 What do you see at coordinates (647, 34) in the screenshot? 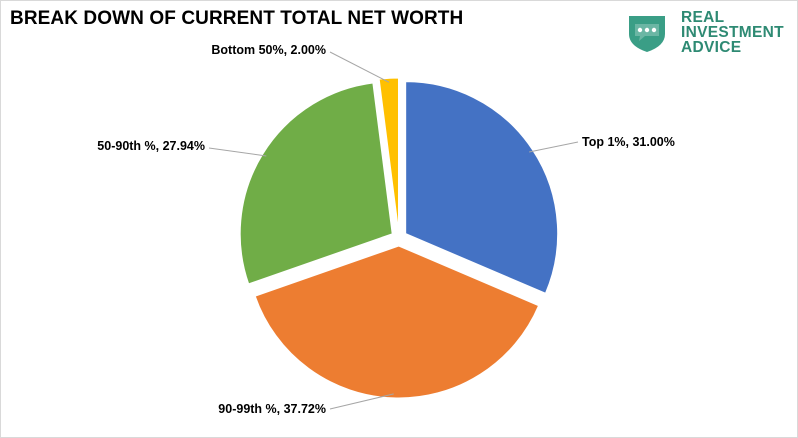
I see `shield-chat-icon` at bounding box center [647, 34].